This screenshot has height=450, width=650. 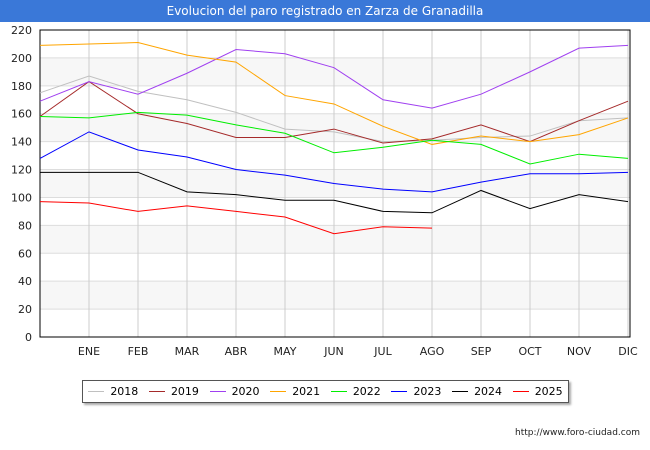 What do you see at coordinates (124, 391) in the screenshot?
I see `legend-label: 2018` at bounding box center [124, 391].